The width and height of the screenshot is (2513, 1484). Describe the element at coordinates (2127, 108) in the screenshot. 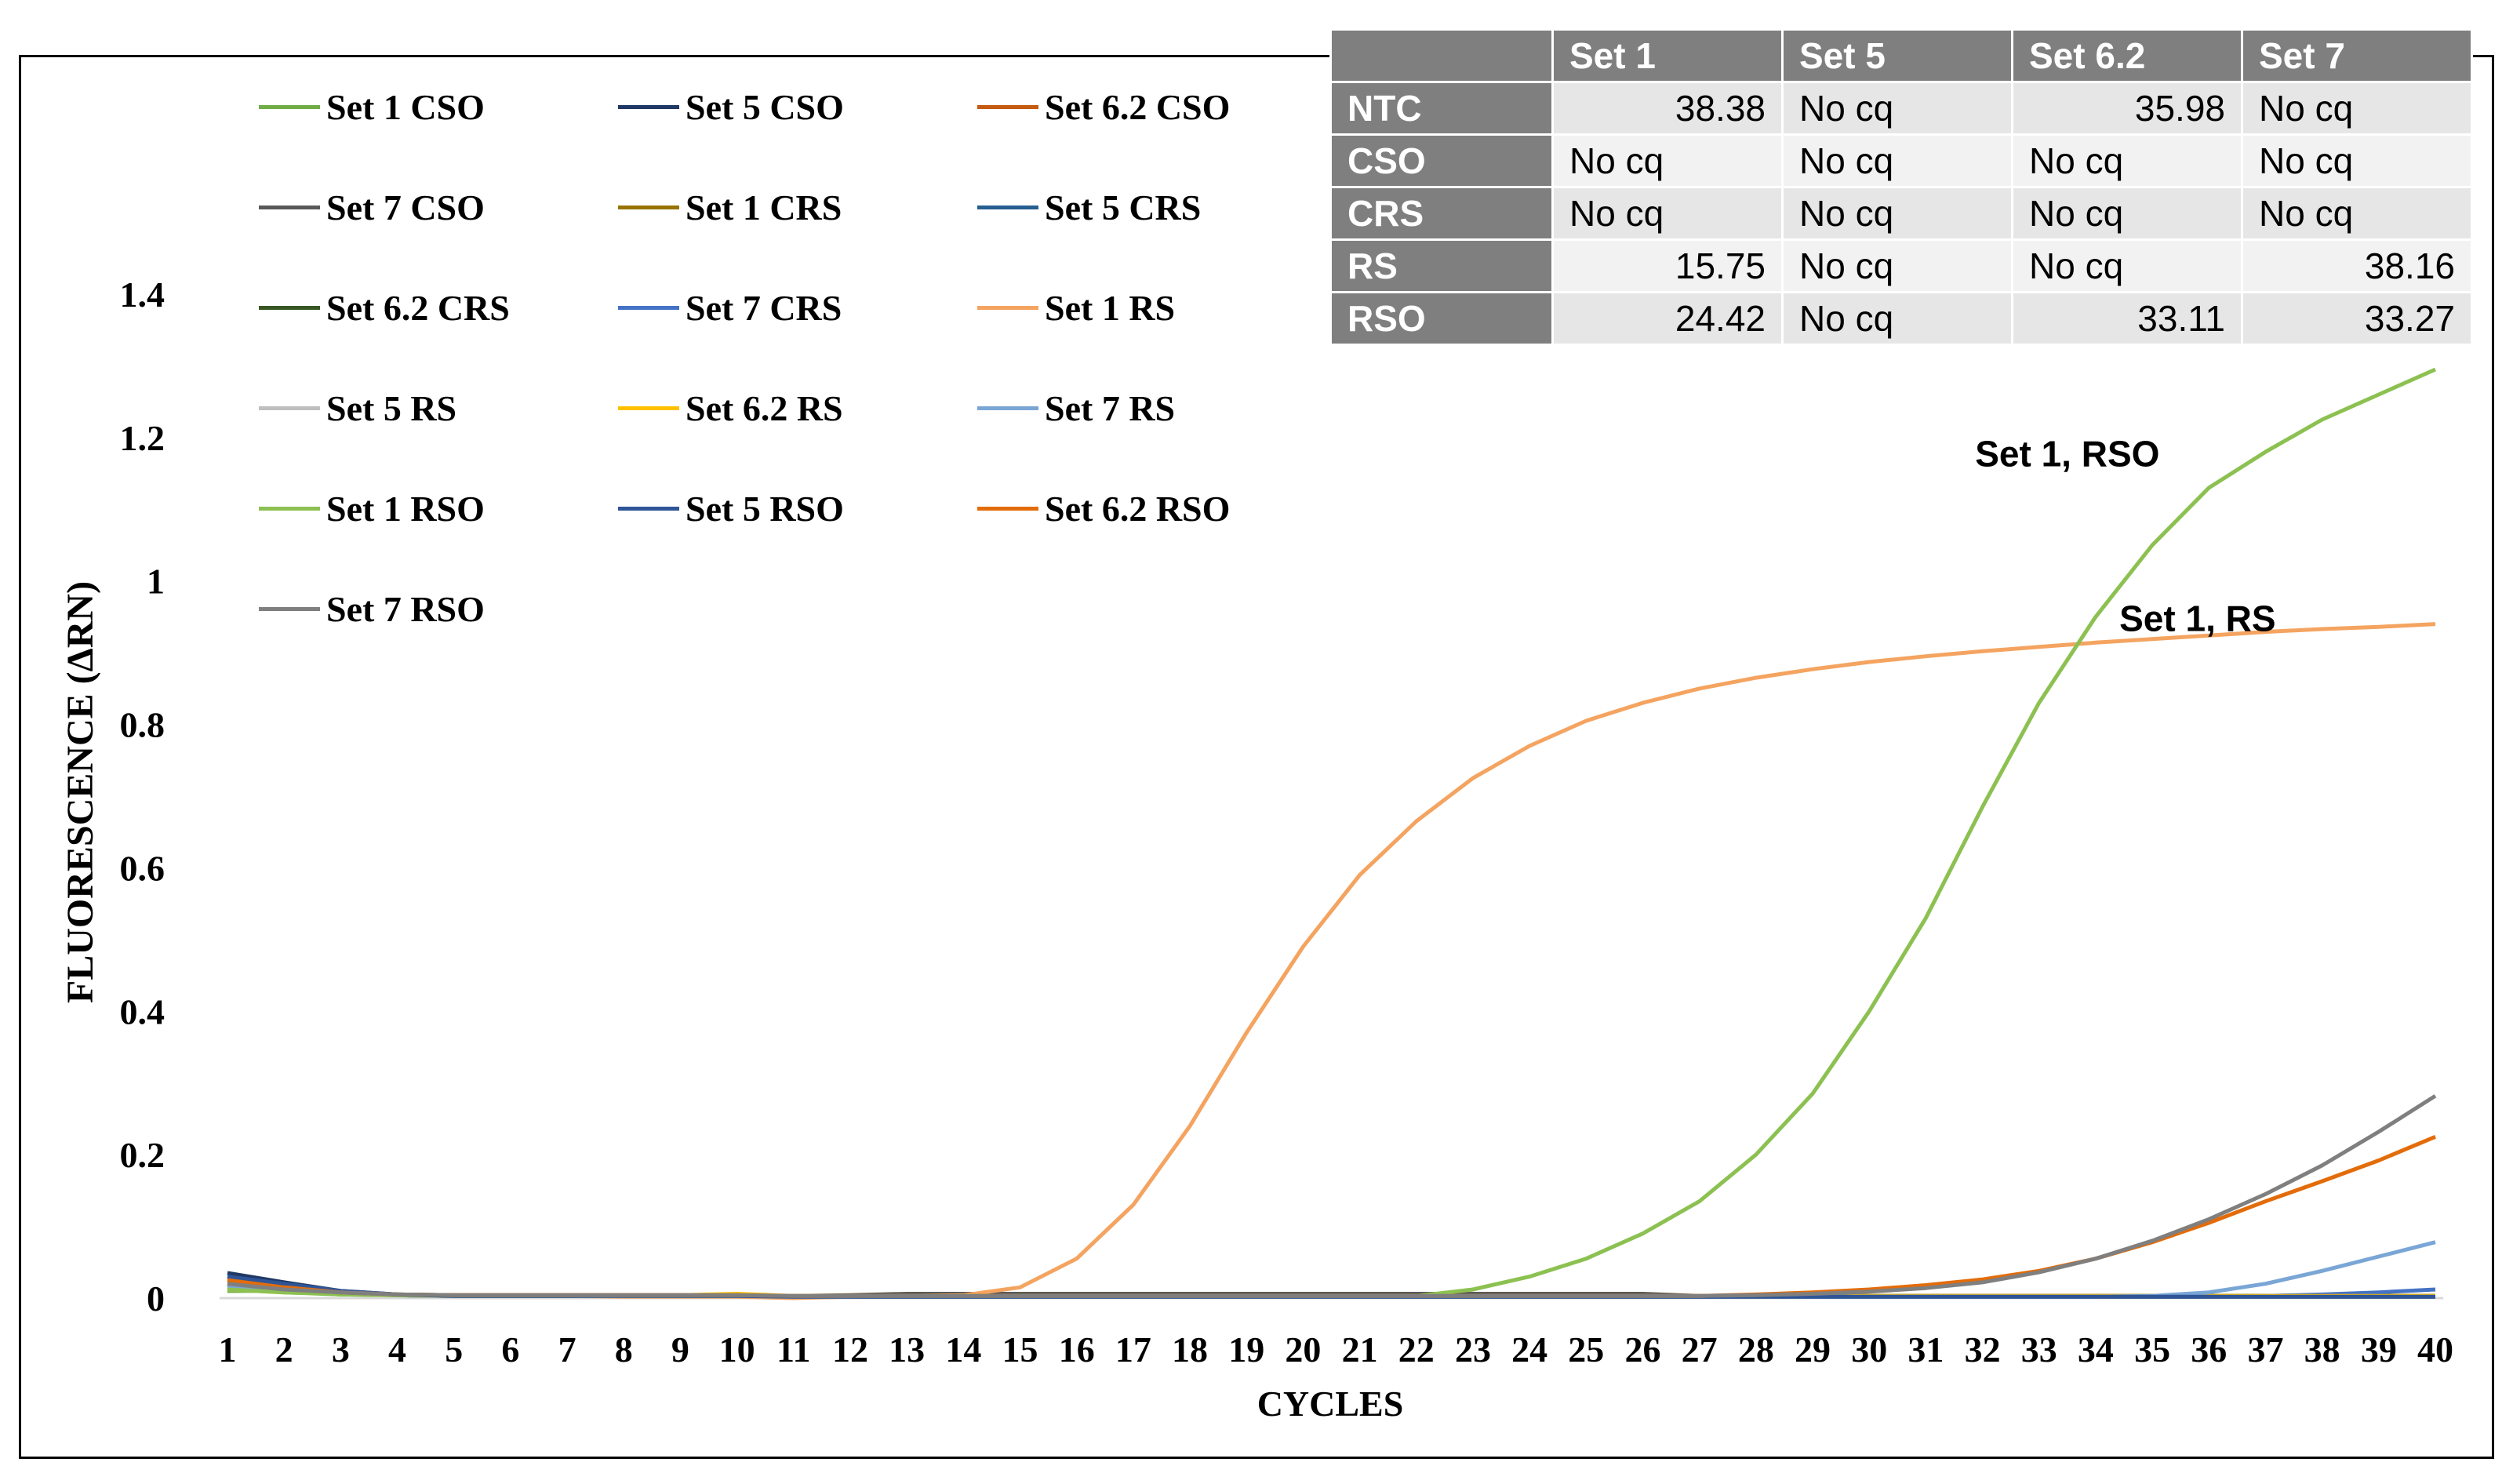

I see `table-cell: 35.98` at that location.